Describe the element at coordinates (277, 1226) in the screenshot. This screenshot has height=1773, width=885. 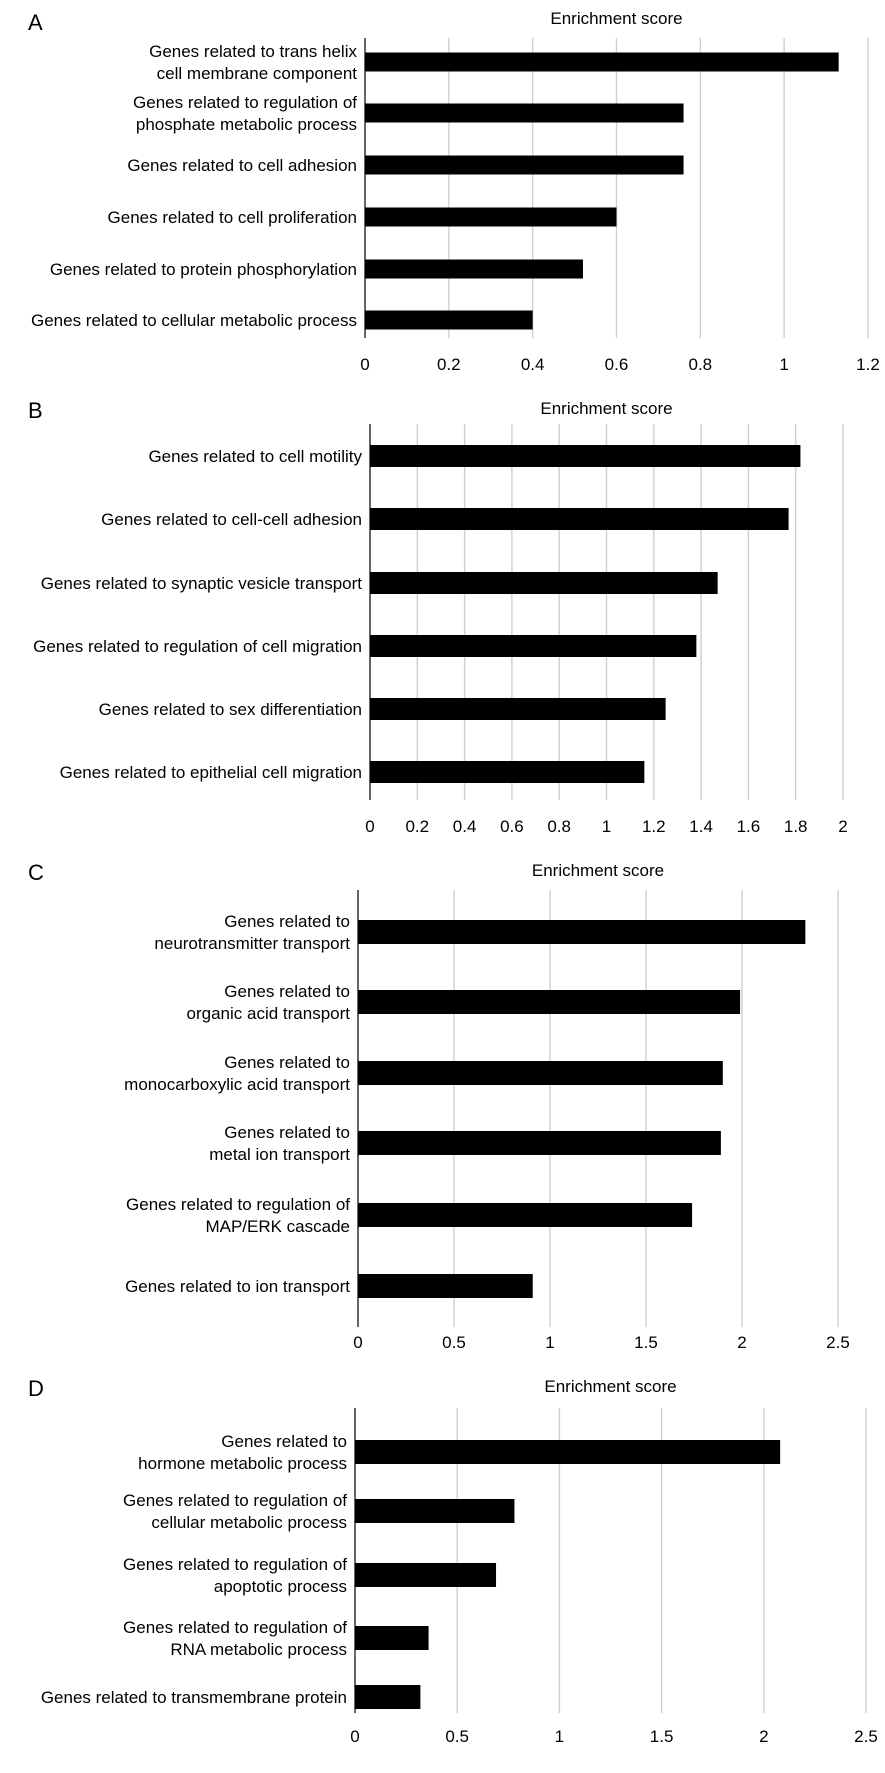
I see `category-label: MAP/ERK cascade` at that location.